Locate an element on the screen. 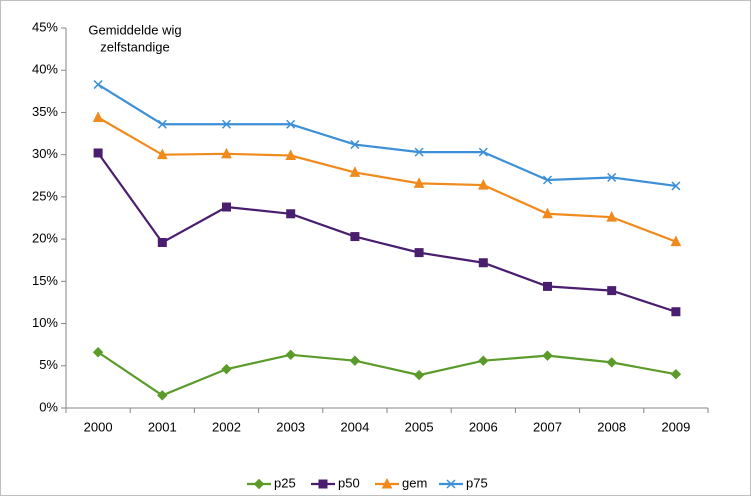 The image size is (751, 496). x-tick-label: 2002 is located at coordinates (226, 426).